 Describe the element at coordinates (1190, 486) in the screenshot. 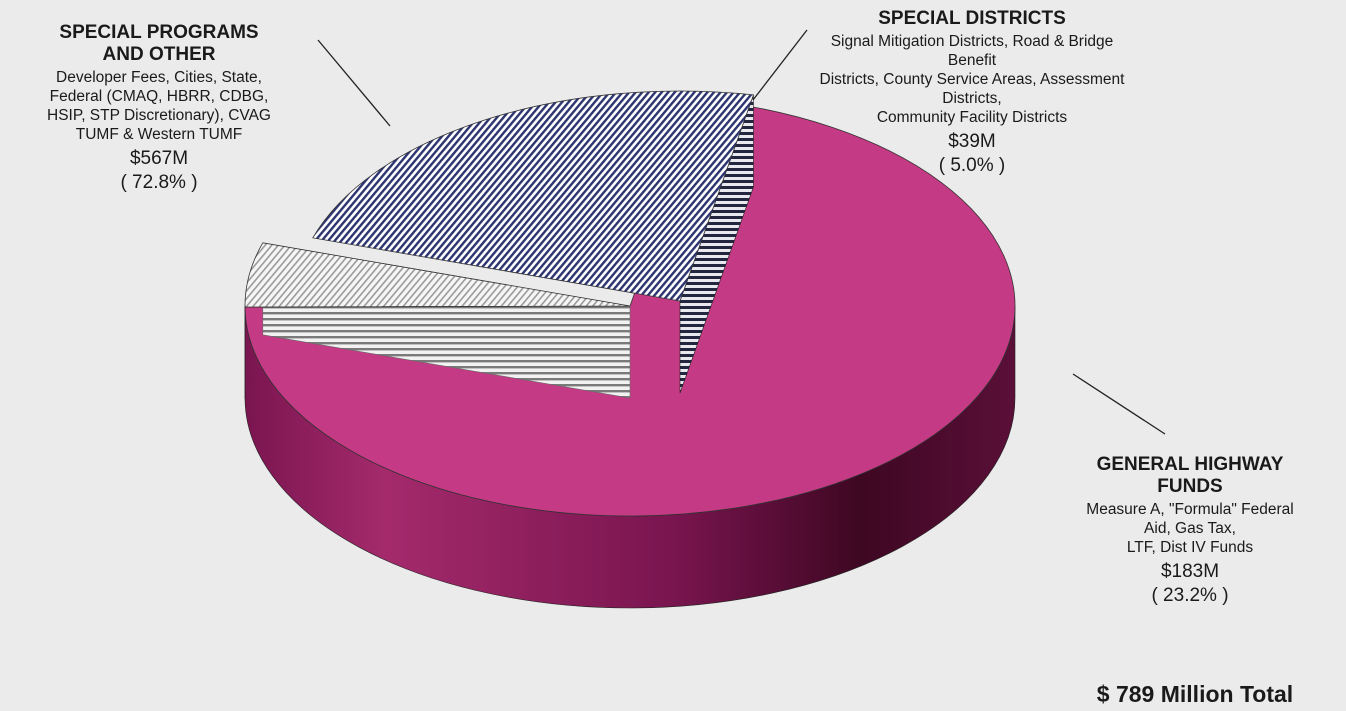

I see `slice-title-line: FUNDS` at that location.